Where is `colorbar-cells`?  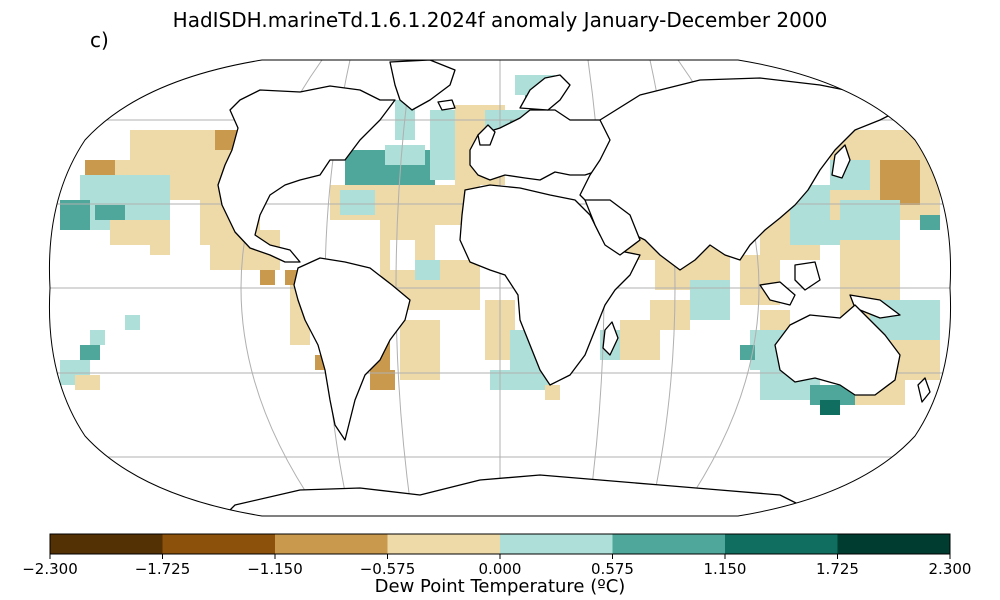 colorbar-cells is located at coordinates (500, 544).